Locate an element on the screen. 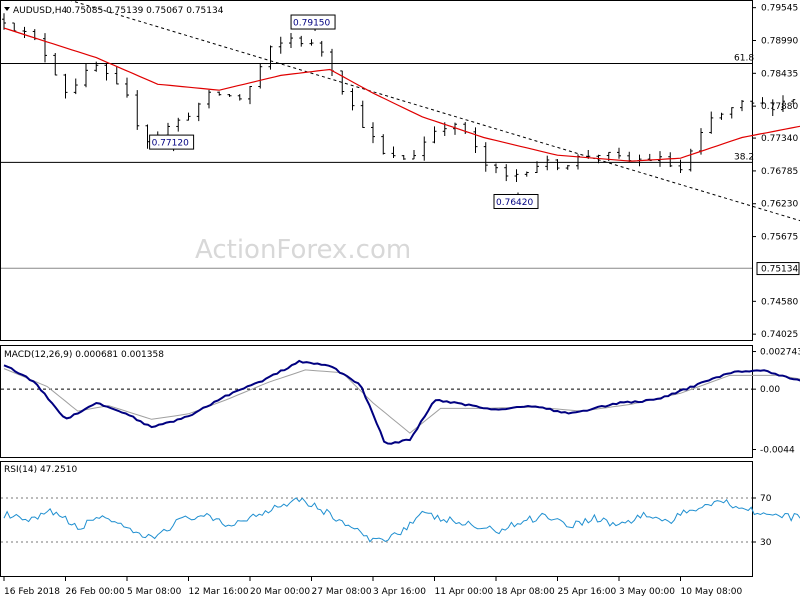 The image size is (800, 600). price-axis-label: 0.74025 is located at coordinates (779, 335).